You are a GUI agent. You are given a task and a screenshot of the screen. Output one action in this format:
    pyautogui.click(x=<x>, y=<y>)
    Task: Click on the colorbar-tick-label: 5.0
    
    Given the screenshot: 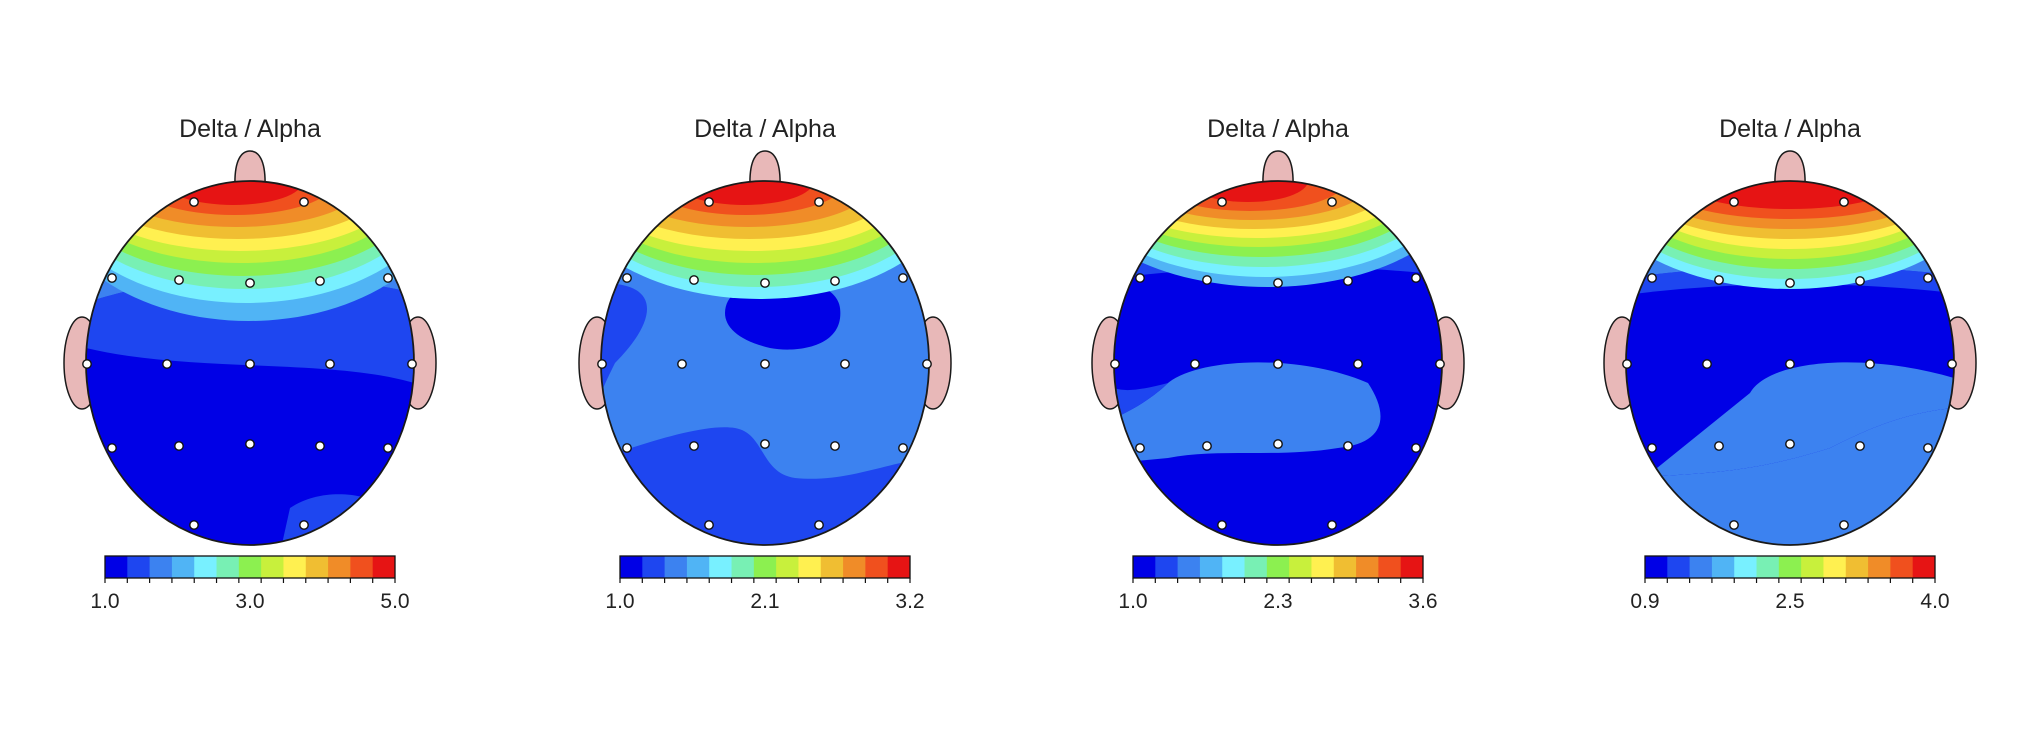 What is the action you would take?
    pyautogui.click(x=394, y=601)
    